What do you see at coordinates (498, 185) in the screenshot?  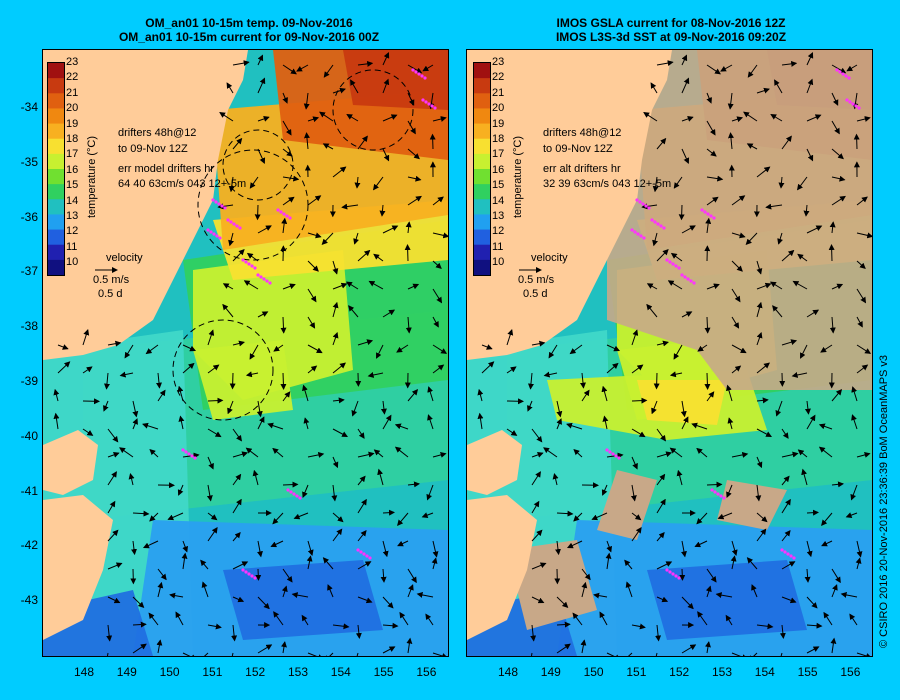 I see `colorbar-tick-label: 15` at bounding box center [498, 185].